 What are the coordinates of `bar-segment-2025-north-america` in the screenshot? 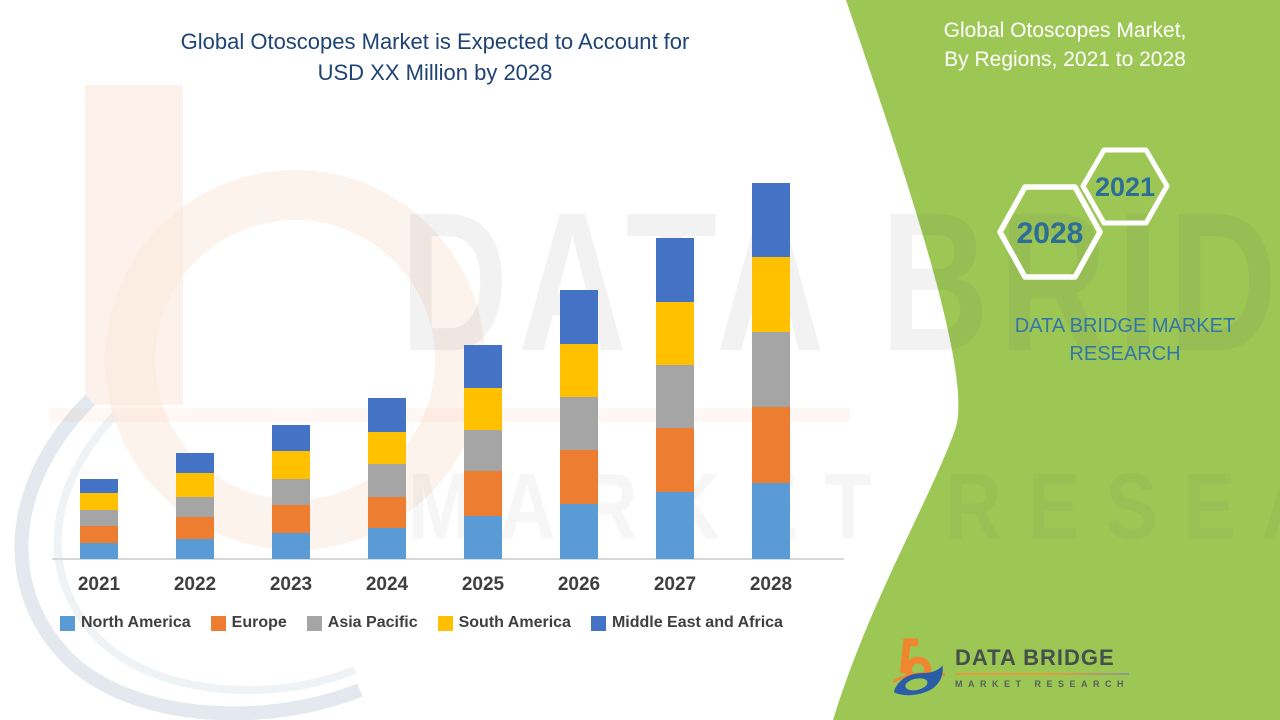 It's located at (483, 537).